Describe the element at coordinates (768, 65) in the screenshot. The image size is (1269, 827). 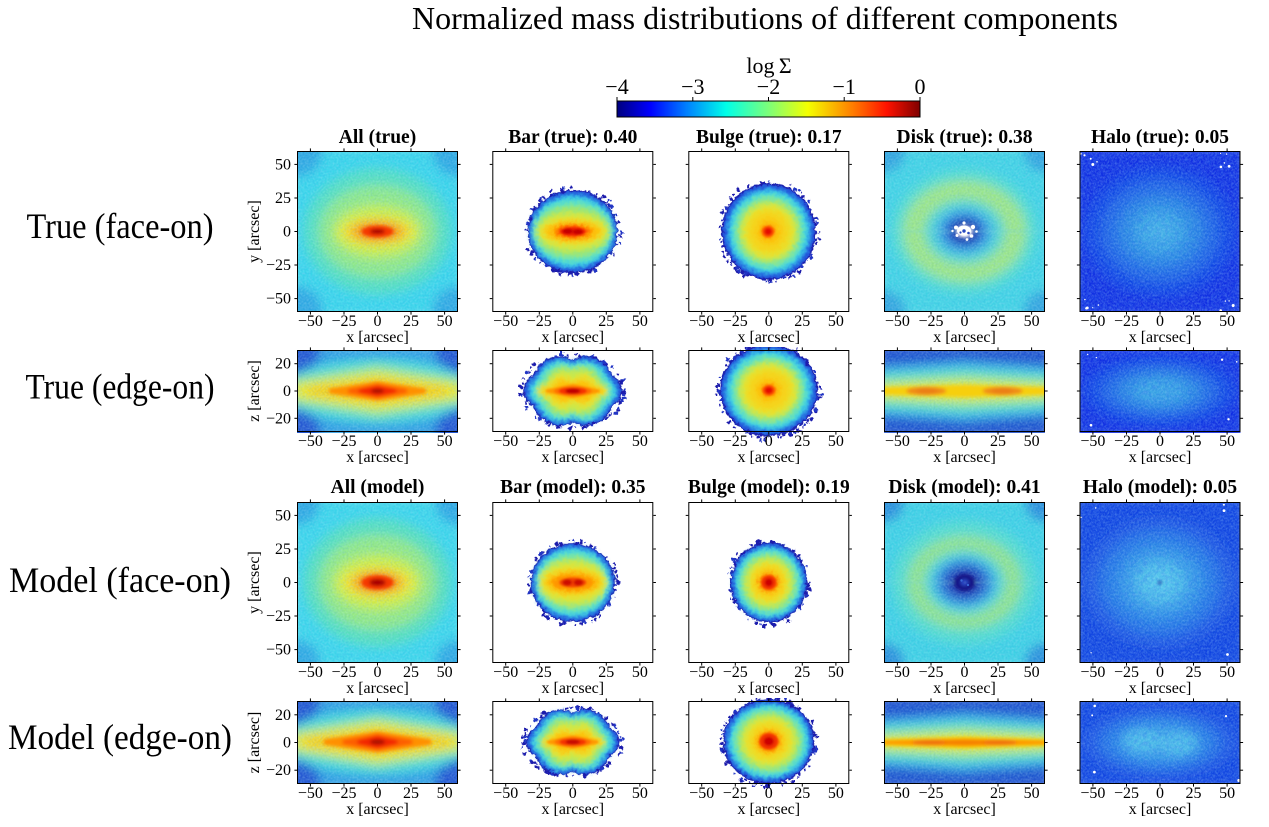
I see `svg-text: log Σ` at that location.